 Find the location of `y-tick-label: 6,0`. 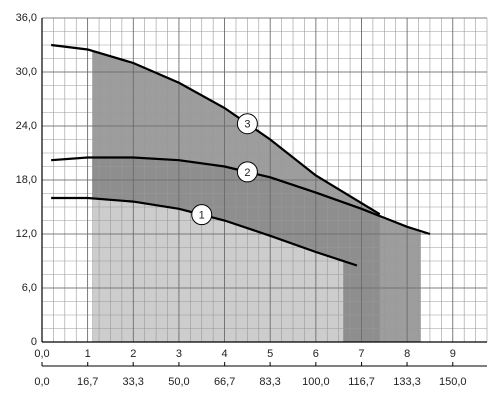

y-tick-label: 6,0 is located at coordinates (29, 288).